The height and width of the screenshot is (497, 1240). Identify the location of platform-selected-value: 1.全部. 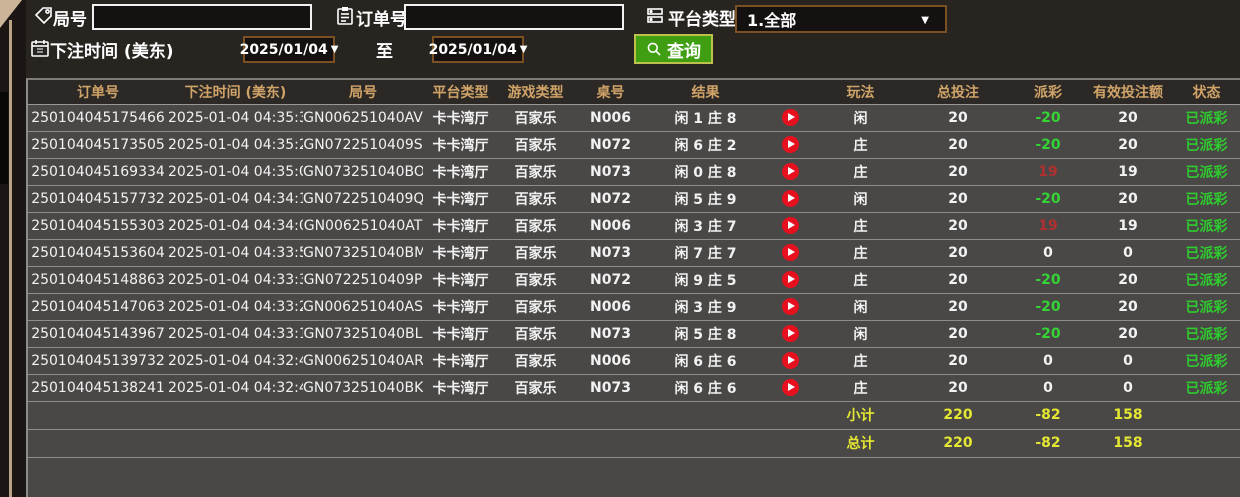
(772, 20).